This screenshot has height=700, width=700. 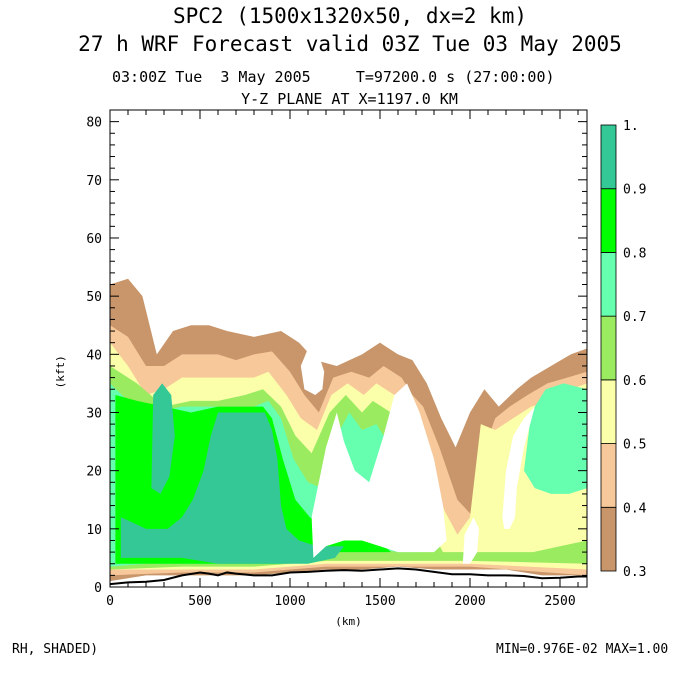 I want to click on y-tick-label: 10, so click(x=94, y=530).